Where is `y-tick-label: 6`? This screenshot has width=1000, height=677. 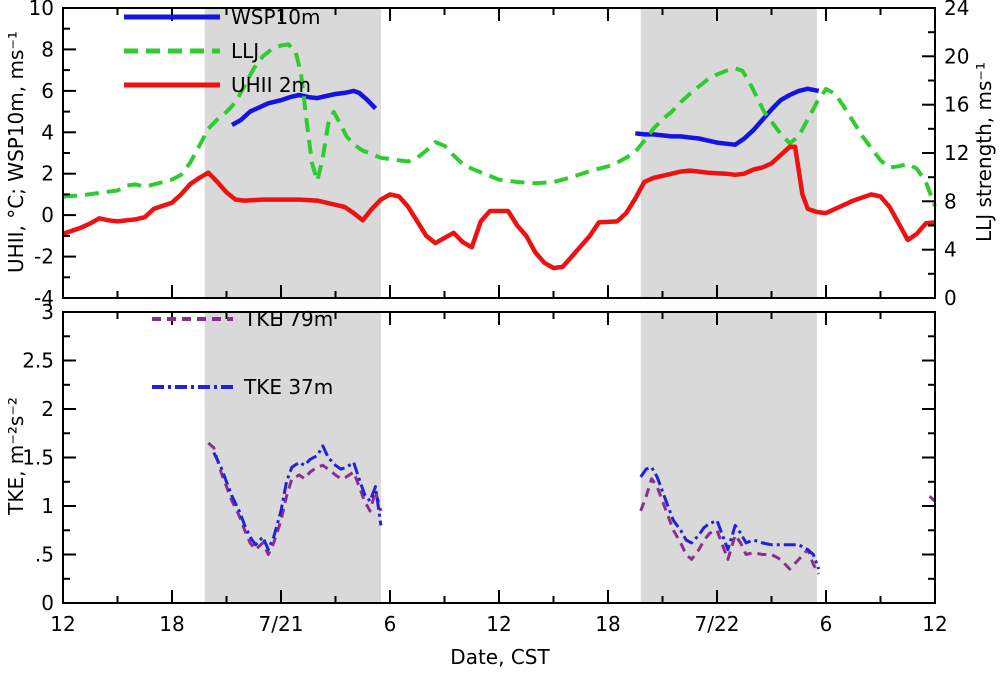
y-tick-label: 6 is located at coordinates (47, 91).